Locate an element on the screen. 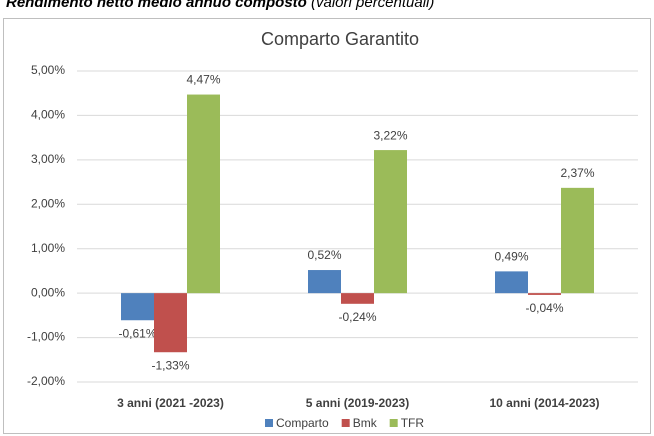 Image resolution: width=654 pixels, height=436 pixels. y-tick-label: 5,00% is located at coordinates (48, 70).